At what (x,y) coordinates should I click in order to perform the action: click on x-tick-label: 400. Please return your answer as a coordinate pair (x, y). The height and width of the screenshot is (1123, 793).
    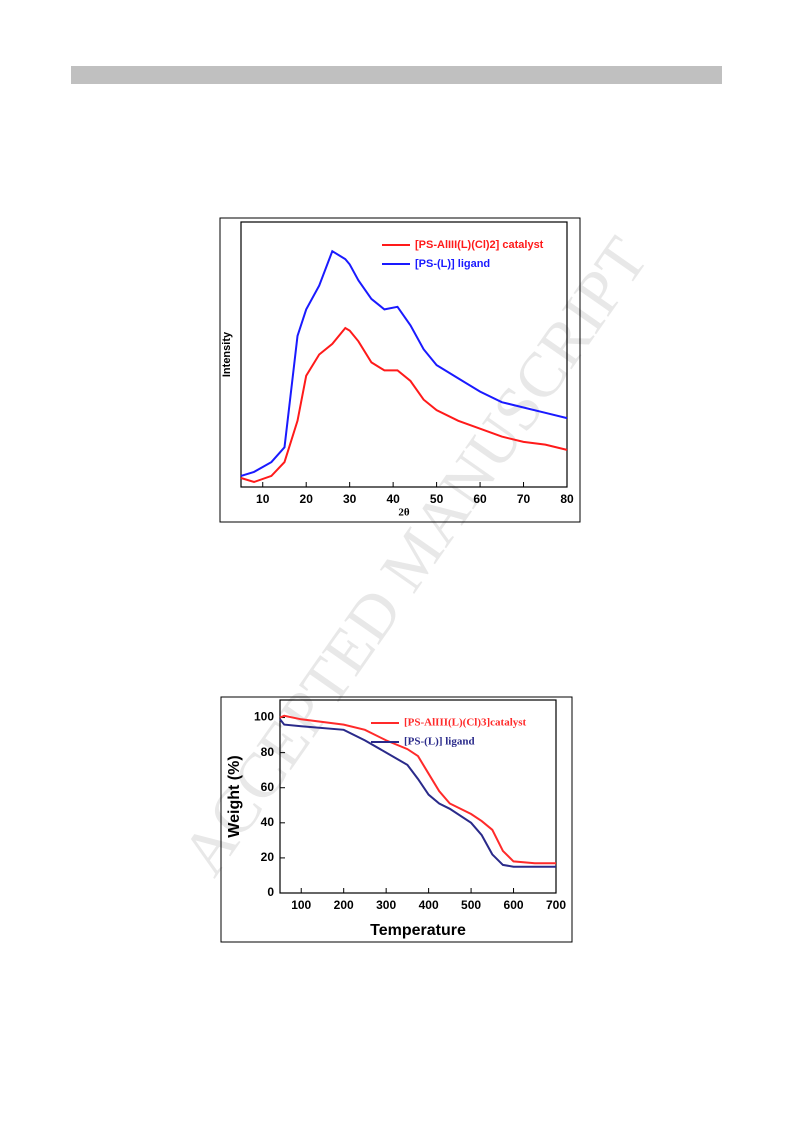
    Looking at the image, I should click on (429, 905).